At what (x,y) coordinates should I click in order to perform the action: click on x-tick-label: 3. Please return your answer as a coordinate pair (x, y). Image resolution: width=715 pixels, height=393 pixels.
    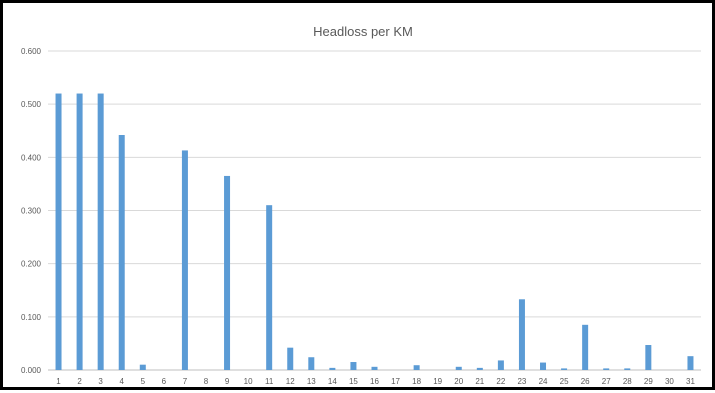
    Looking at the image, I should click on (100, 381).